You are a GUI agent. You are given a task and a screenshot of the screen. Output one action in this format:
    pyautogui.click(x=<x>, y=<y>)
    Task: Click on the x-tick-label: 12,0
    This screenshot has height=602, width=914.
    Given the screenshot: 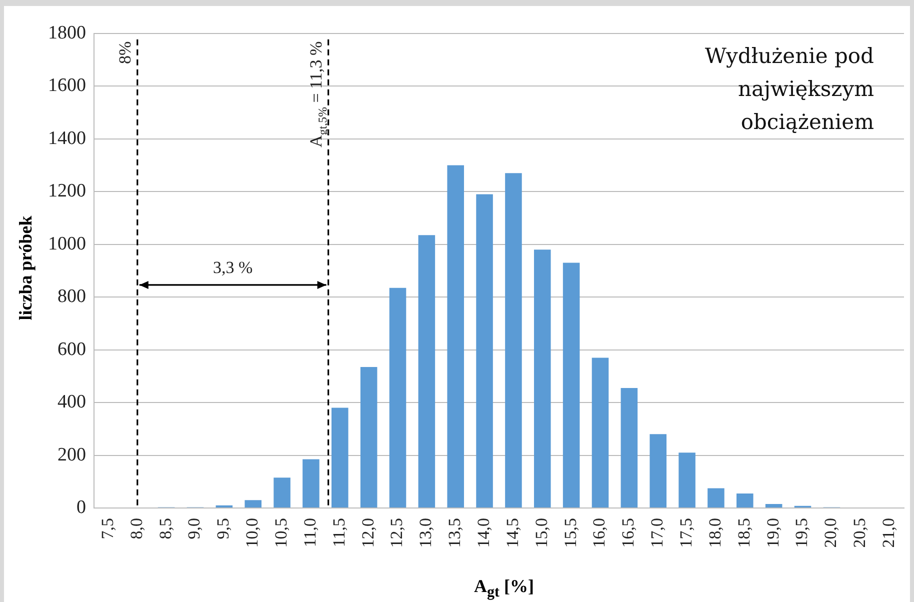 What is the action you would take?
    pyautogui.click(x=368, y=533)
    